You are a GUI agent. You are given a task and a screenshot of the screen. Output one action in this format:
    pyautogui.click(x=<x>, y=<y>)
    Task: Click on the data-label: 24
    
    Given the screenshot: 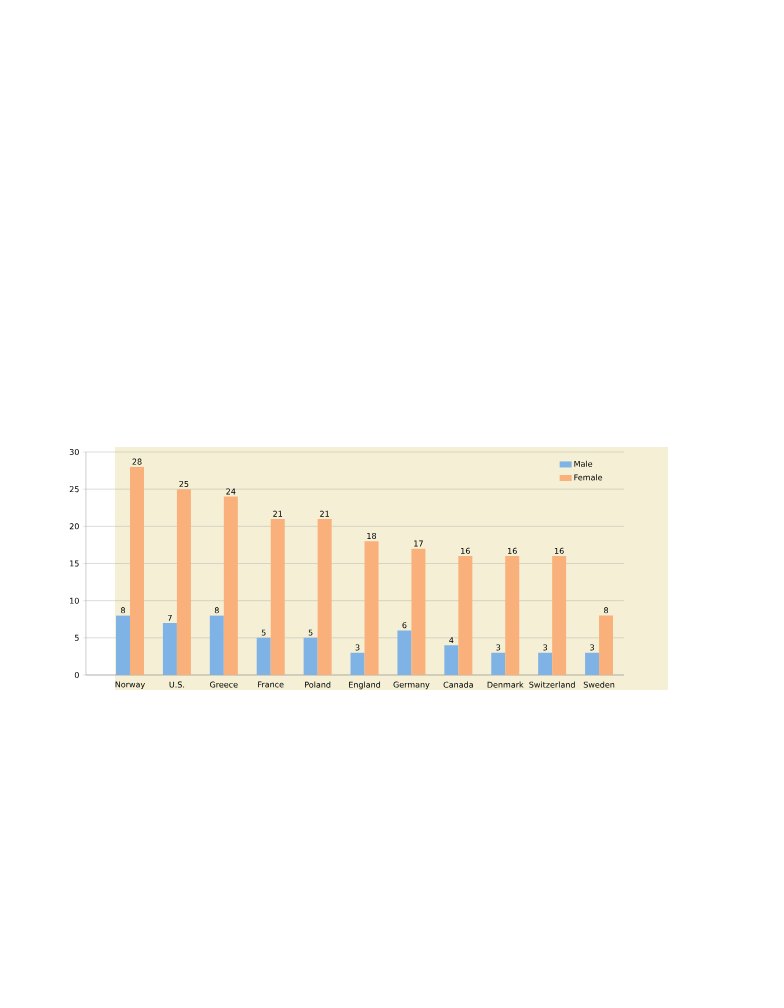 What is the action you would take?
    pyautogui.click(x=231, y=491)
    